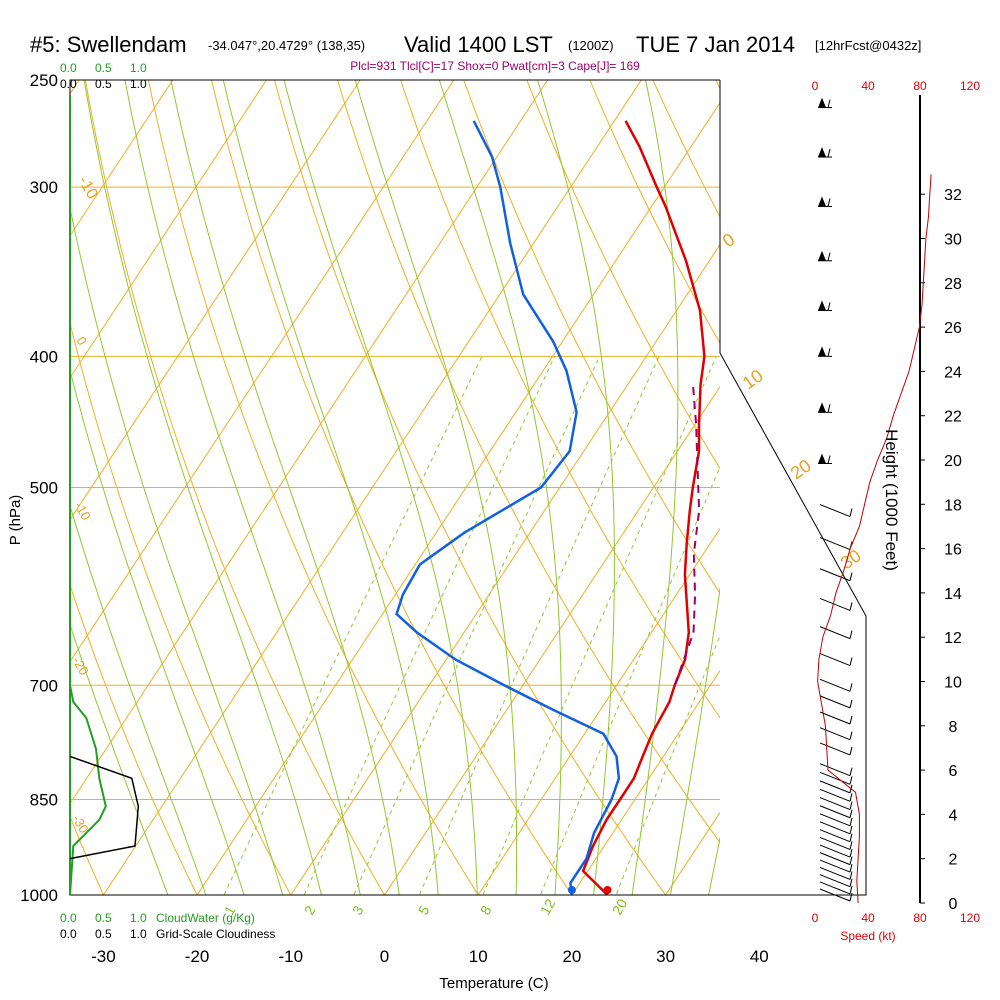 Image resolution: width=1000 pixels, height=1000 pixels. Describe the element at coordinates (953, 284) in the screenshot. I see `height-tick-28: 28` at that location.